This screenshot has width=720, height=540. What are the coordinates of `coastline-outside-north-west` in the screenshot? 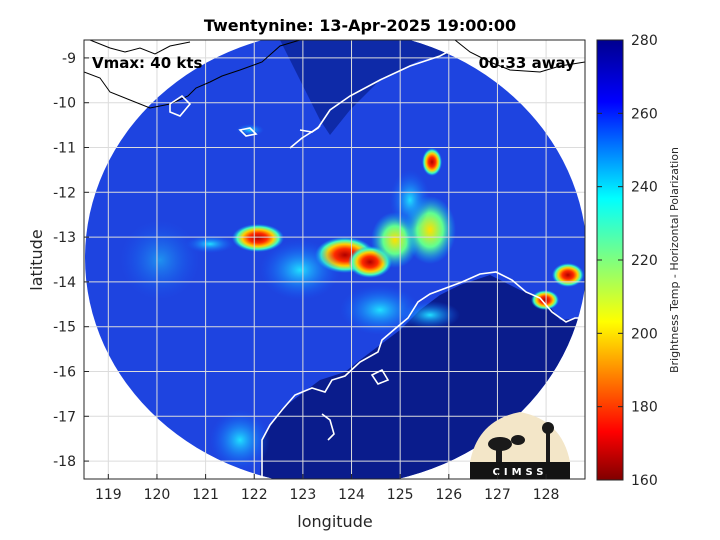 It's located at (192, 74).